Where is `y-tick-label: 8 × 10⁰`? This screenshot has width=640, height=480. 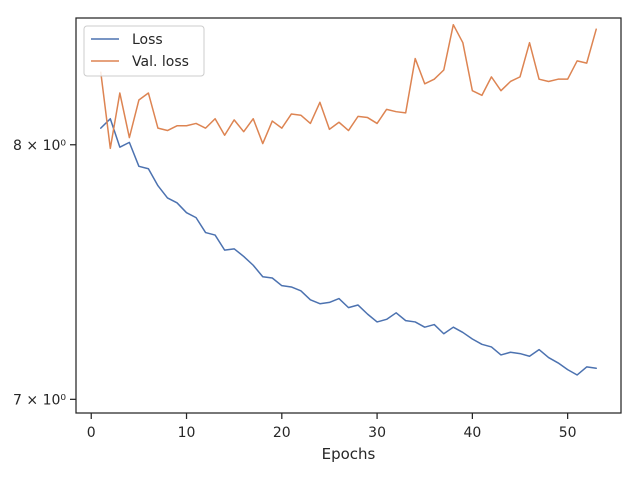
y-tick-label: 8 × 10⁰ is located at coordinates (39, 146).